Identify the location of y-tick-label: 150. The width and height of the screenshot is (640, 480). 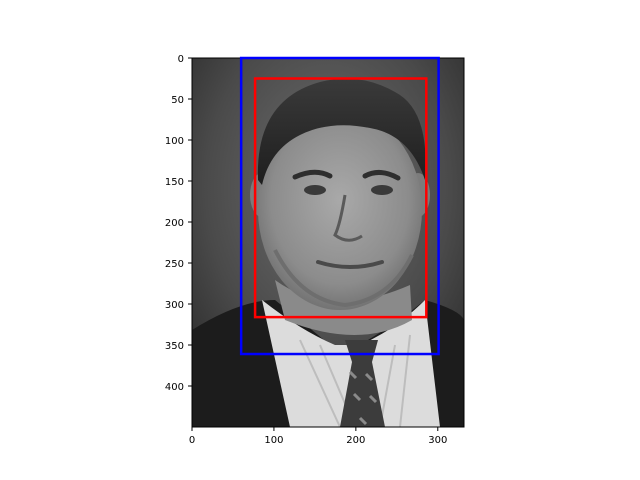
(174, 182).